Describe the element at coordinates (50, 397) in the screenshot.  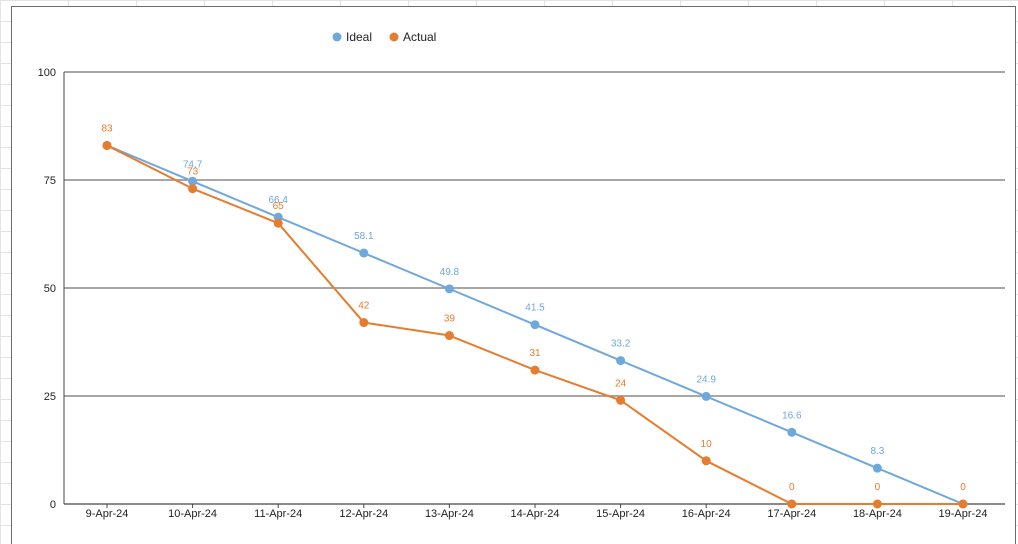
I see `y-tick-label: 25` at that location.